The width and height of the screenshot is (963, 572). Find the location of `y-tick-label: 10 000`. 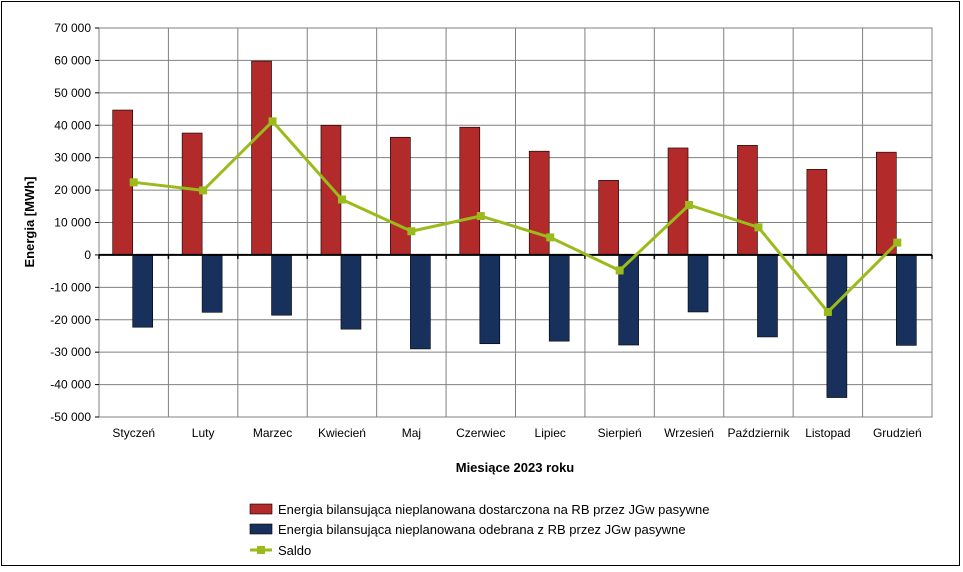

y-tick-label: 10 000 is located at coordinates (72, 223).